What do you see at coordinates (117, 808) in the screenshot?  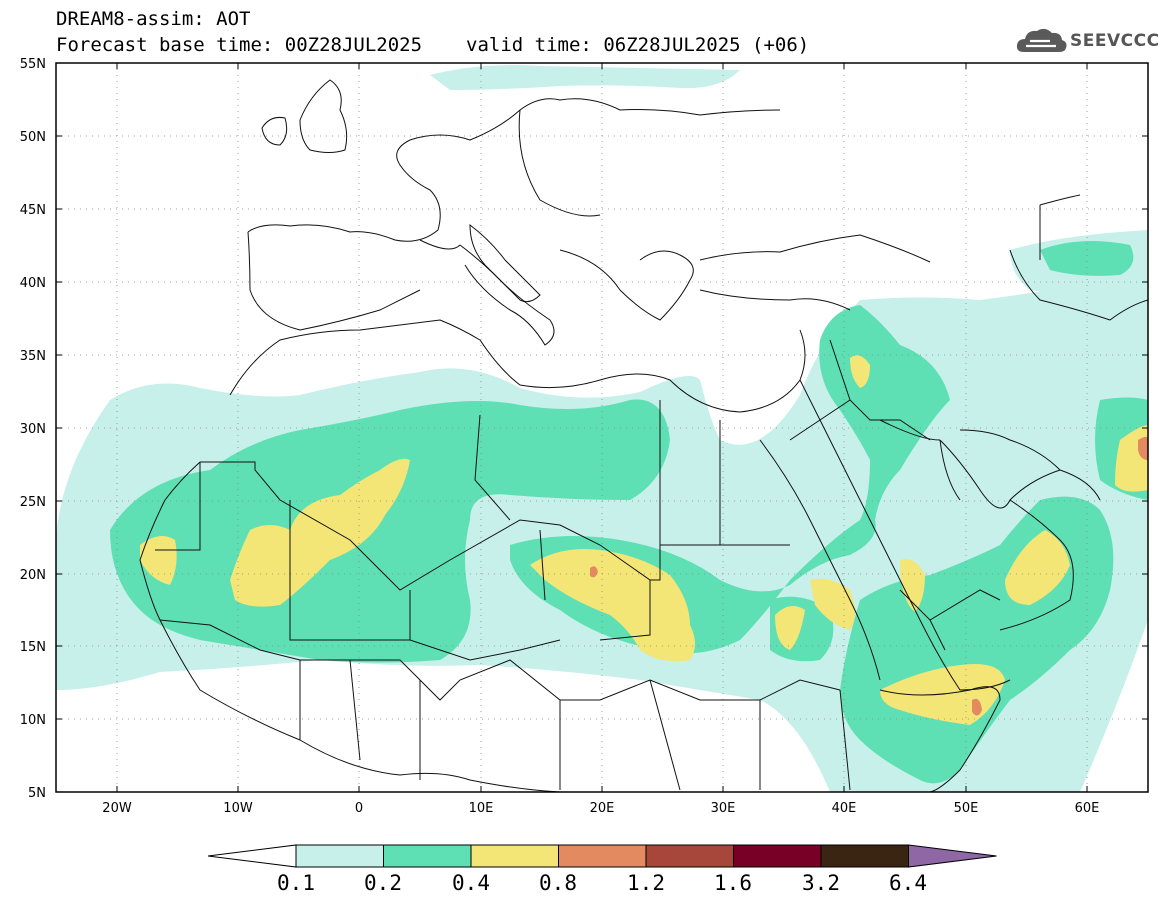 I see `lon-label: 20W` at bounding box center [117, 808].